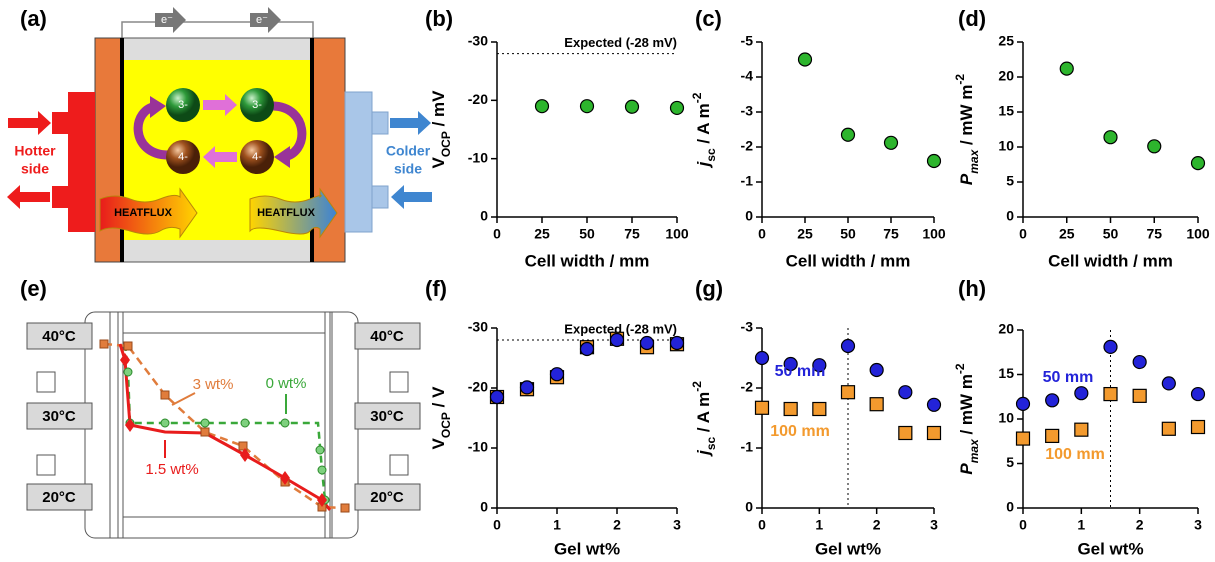 This screenshot has width=1215, height=562. Describe the element at coordinates (891, 234) in the screenshot. I see `x-tick-label: 75` at that location.